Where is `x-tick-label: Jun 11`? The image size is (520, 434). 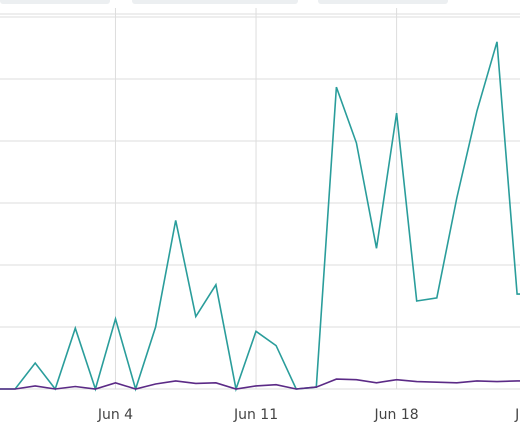
x-tick-label: Jun 11 is located at coordinates (255, 415).